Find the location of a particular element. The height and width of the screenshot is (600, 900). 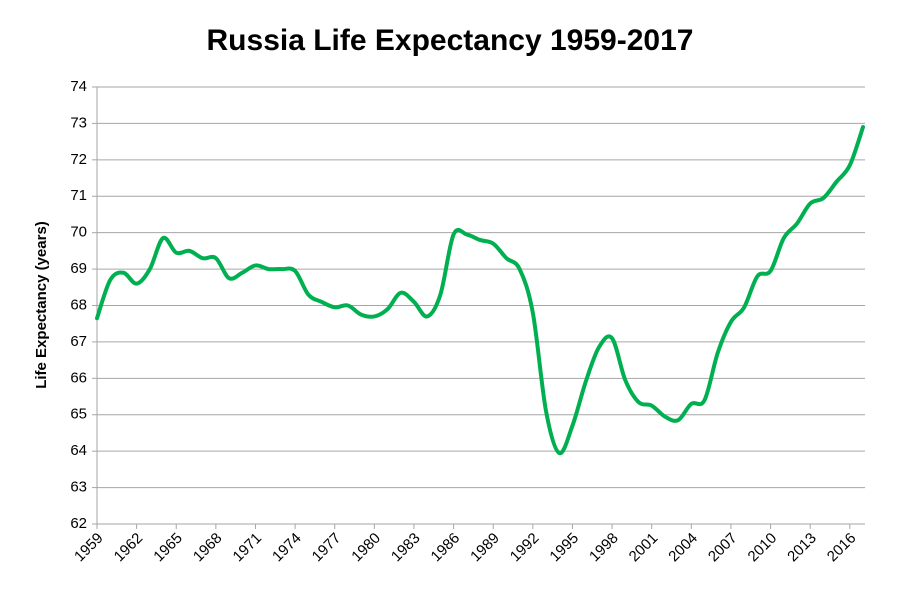

y-tick-label: 73 is located at coordinates (78, 122).